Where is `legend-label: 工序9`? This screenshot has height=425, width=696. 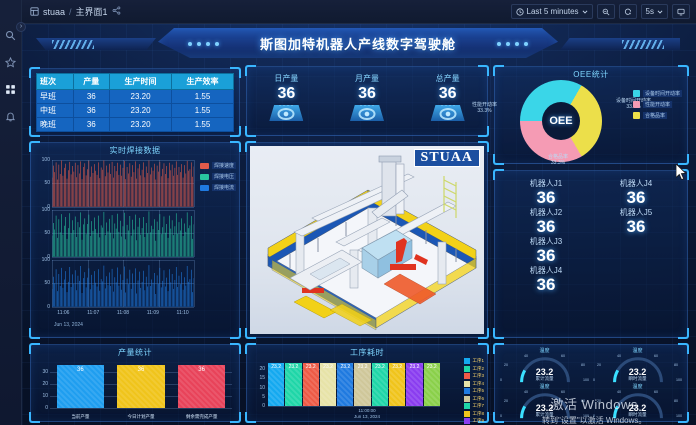
legend-label: 工序9 is located at coordinates (478, 420).